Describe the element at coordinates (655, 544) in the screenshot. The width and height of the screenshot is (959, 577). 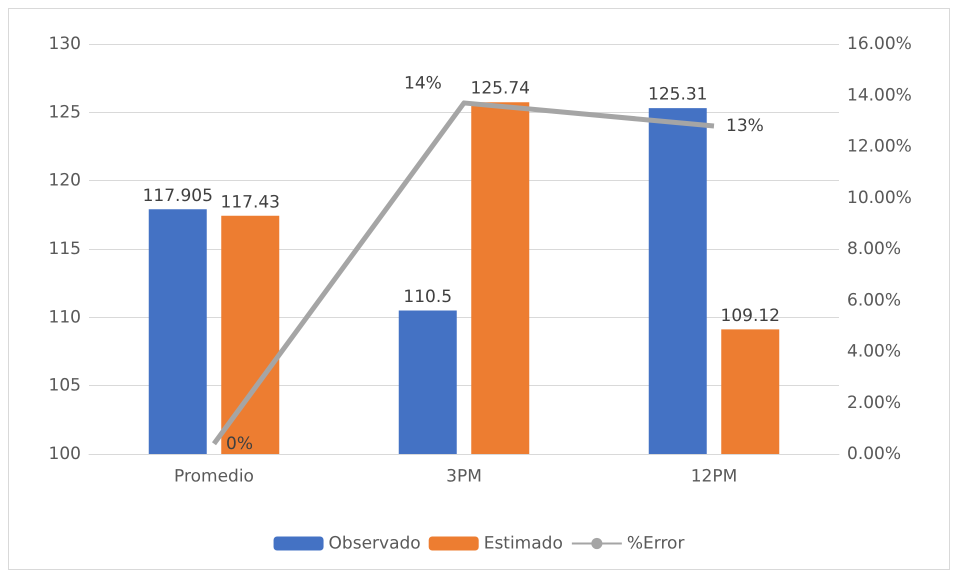
I see `legend-label: %Error` at that location.